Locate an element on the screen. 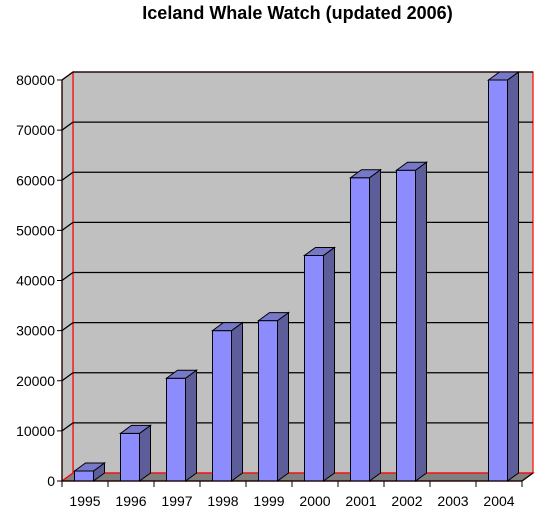 This screenshot has height=512, width=545. bar-top-2004 is located at coordinates (503, 76).